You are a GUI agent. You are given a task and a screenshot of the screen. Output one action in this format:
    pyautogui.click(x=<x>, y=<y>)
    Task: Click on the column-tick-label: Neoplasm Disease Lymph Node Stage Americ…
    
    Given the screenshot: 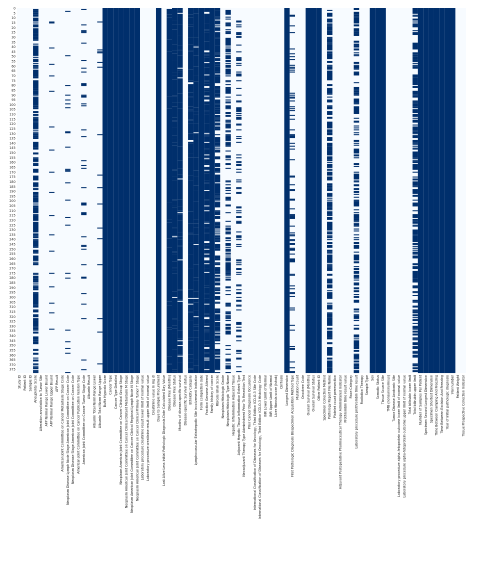 What is the action you would take?
    pyautogui.click(x=68, y=440)
    